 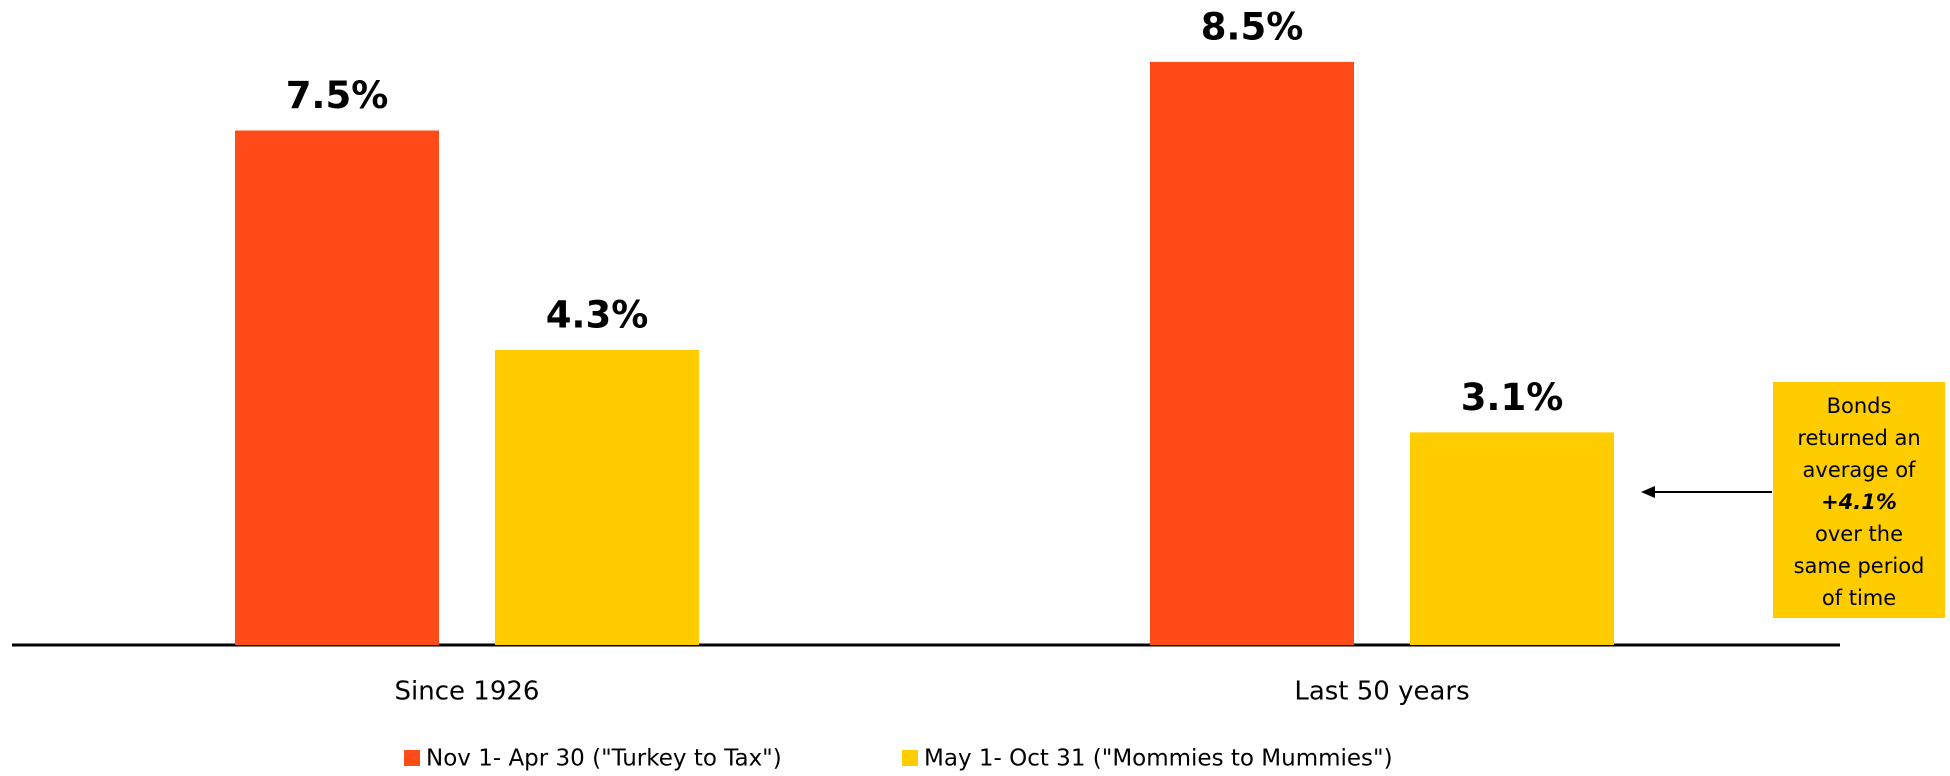 What do you see at coordinates (1859, 598) in the screenshot?
I see `annotation-text: of time` at bounding box center [1859, 598].